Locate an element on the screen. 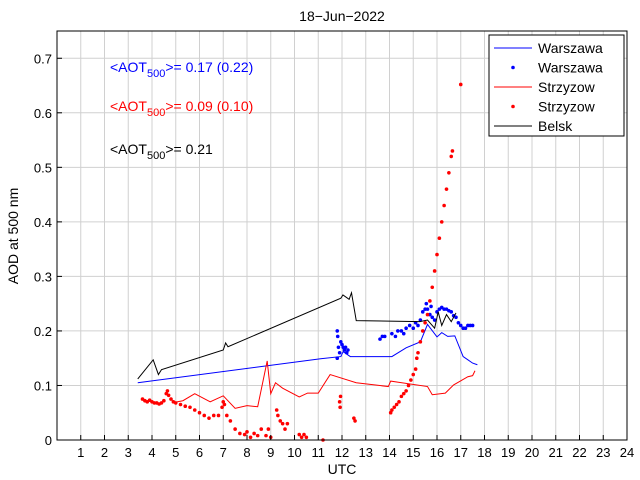  x-tick-label: 11 is located at coordinates (319, 452).